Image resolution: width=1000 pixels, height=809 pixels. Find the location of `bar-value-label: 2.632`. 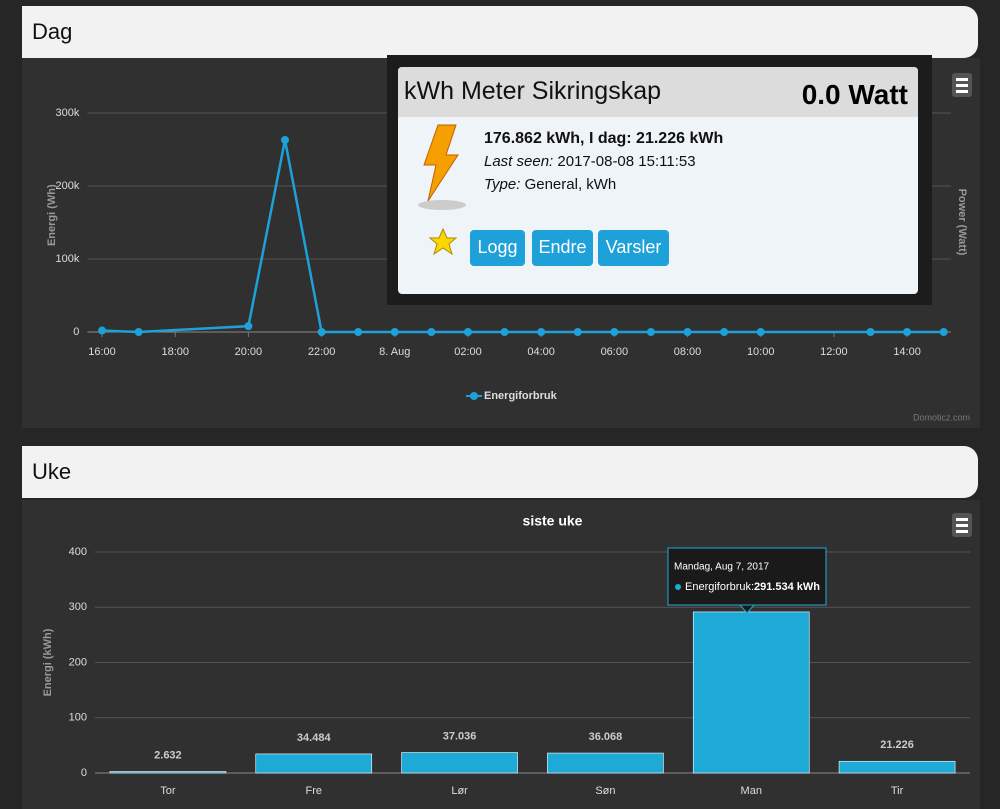

bar-value-label: 2.632 is located at coordinates (168, 755).